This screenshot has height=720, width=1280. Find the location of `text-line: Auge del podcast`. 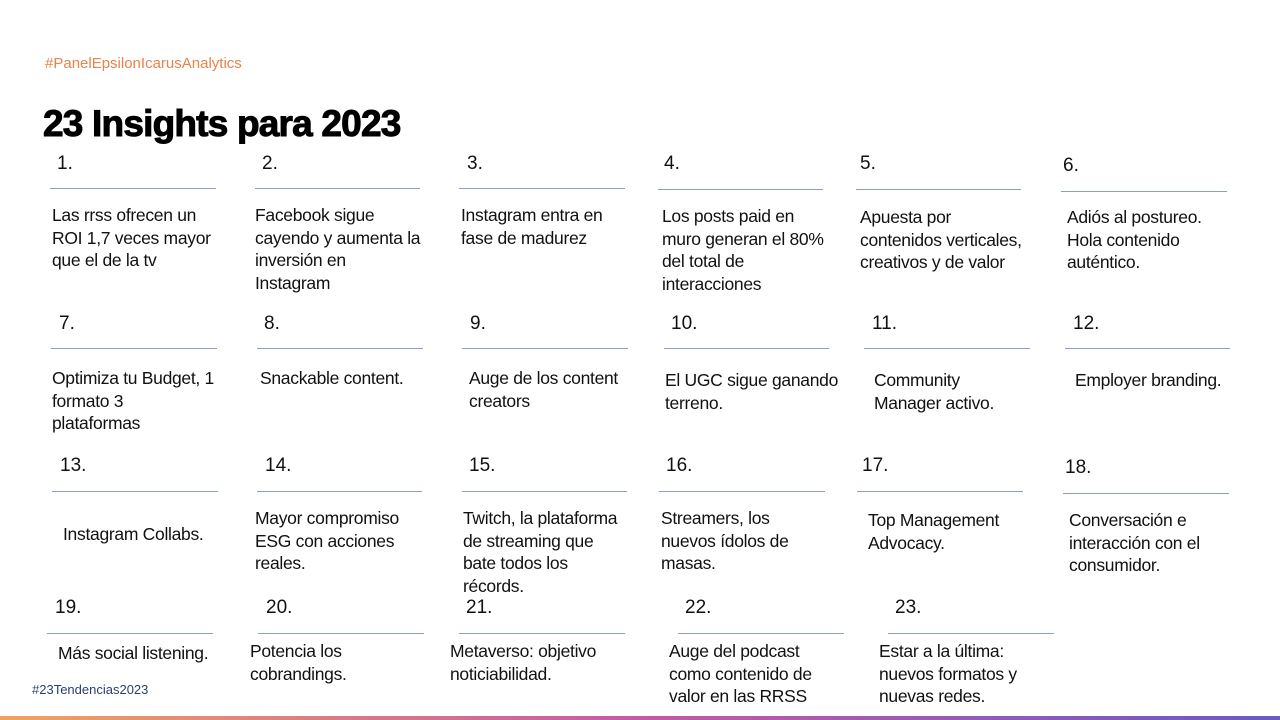

text-line: Auge del podcast is located at coordinates (734, 651).